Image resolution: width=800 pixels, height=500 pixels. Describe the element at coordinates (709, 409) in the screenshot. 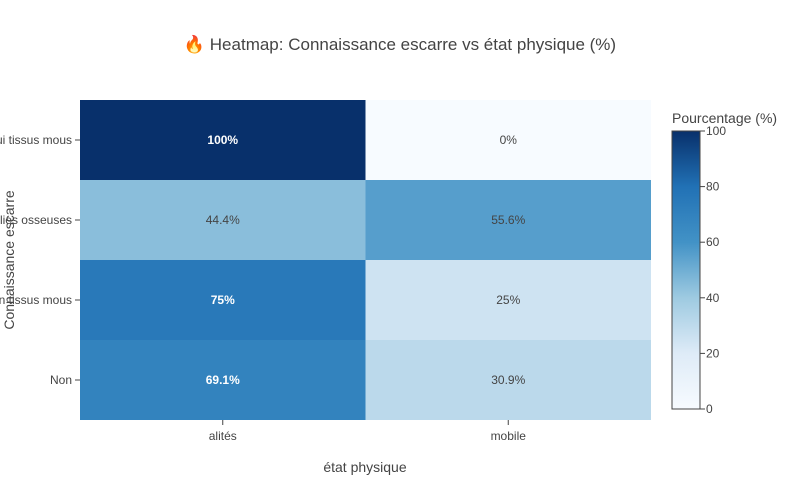

I see `colorbar-tick-label: 0` at that location.